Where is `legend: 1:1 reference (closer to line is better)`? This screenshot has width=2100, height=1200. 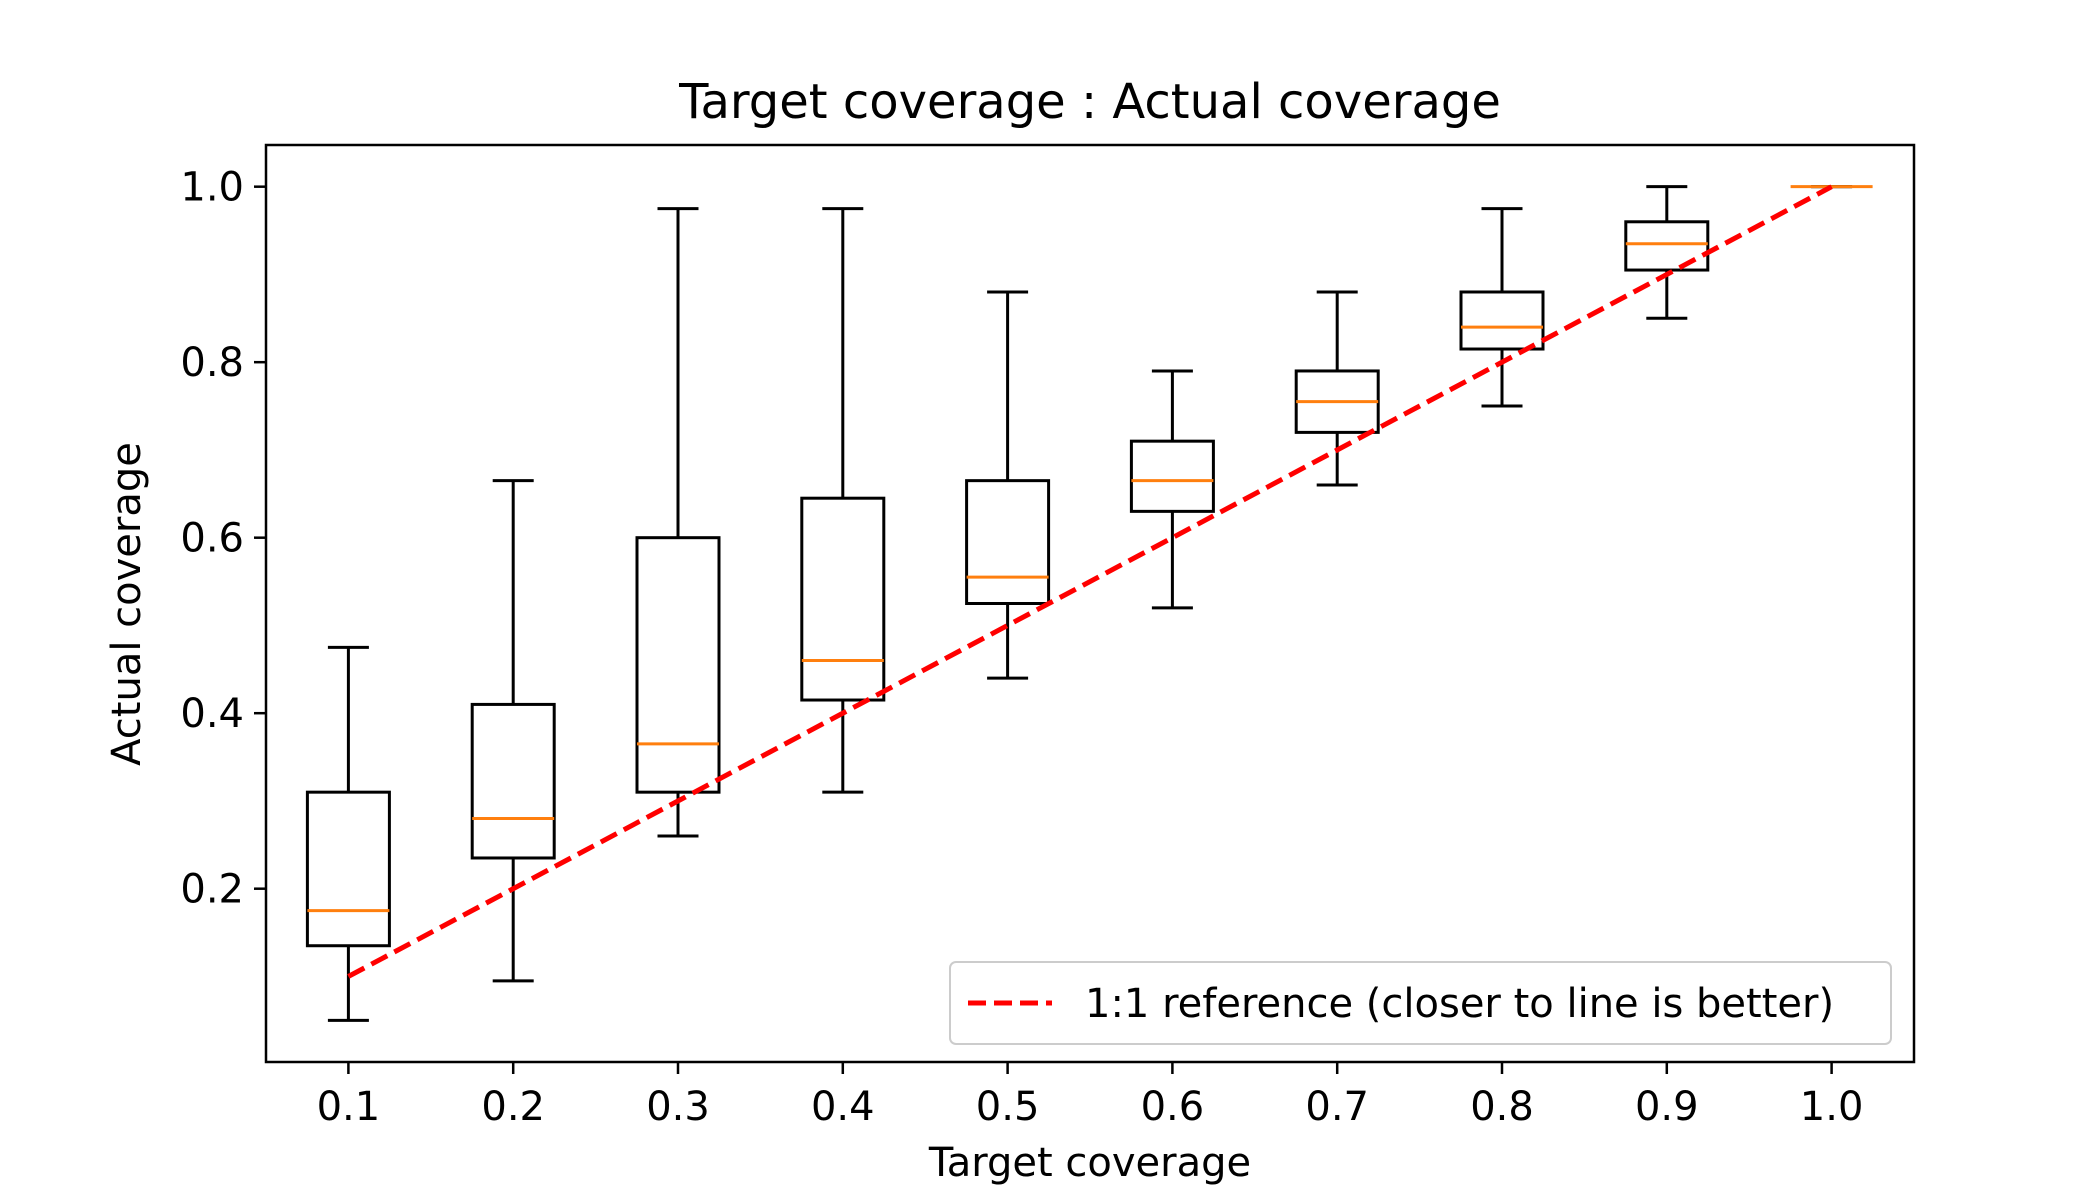 legend: 1:1 reference (closer to line is better) is located at coordinates (1420, 1003).